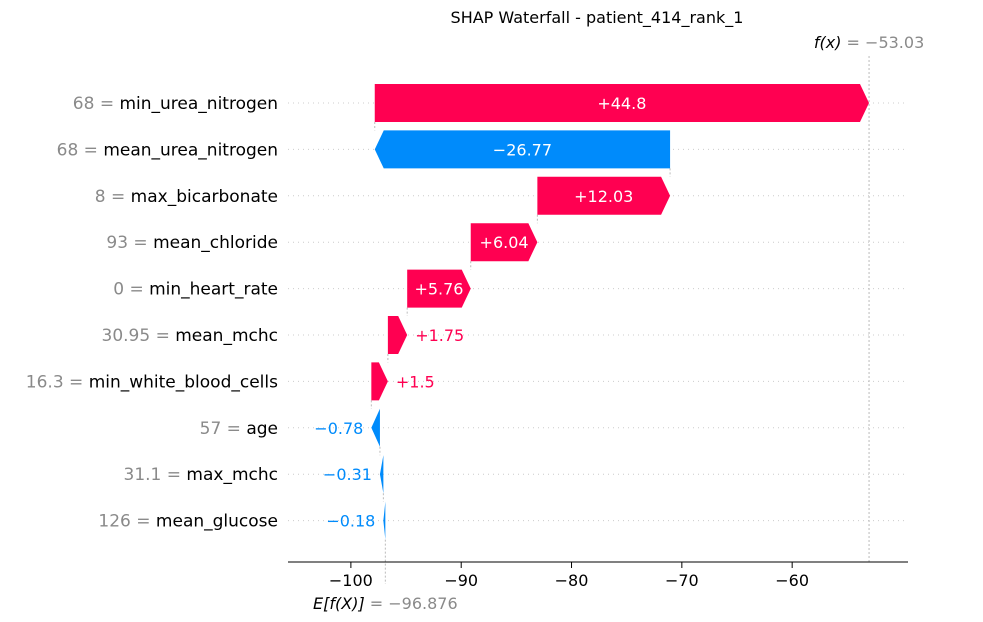 This screenshot has height=622, width=983. I want to click on feature-value: 31.1 =, so click(155, 475).